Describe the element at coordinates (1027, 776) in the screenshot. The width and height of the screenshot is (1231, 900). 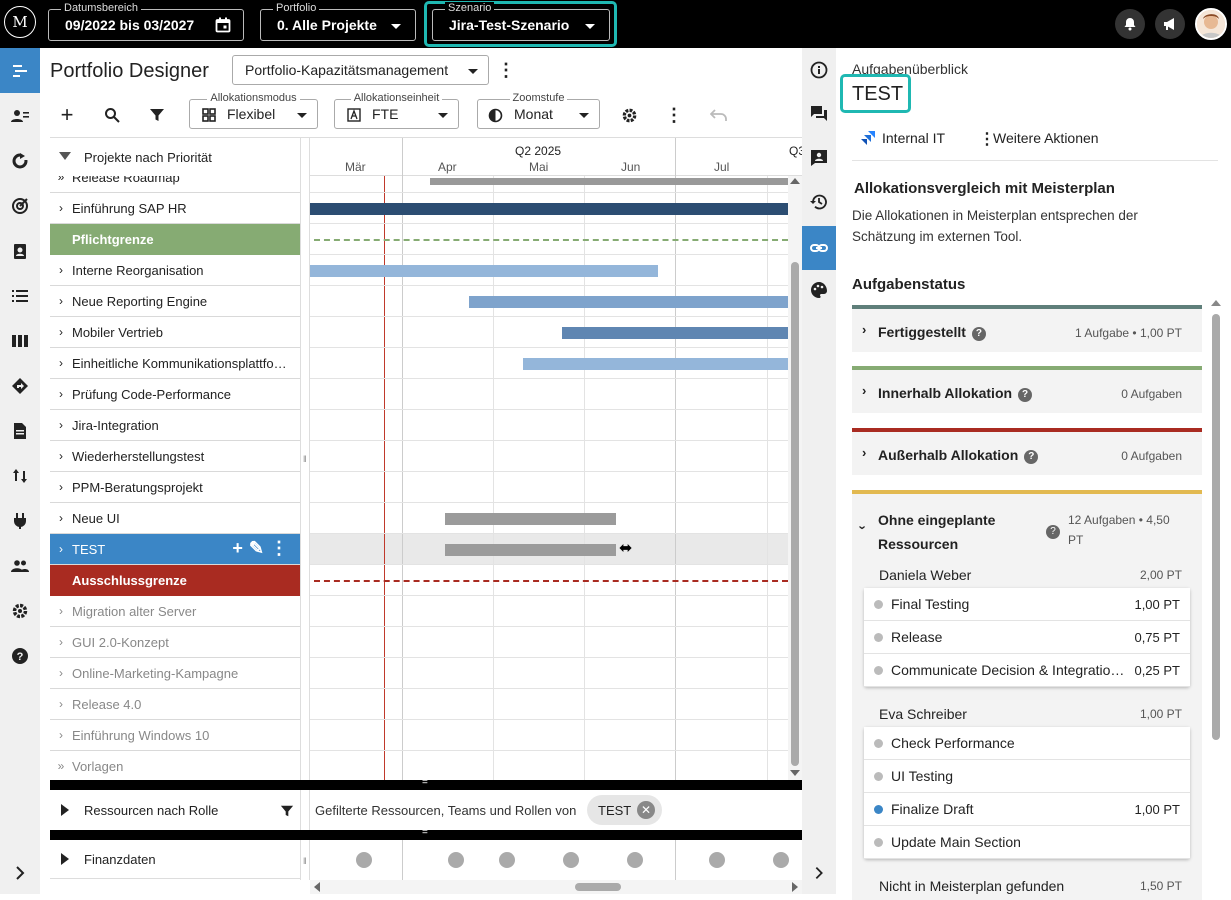
I see `task-item: UI Testing` at that location.